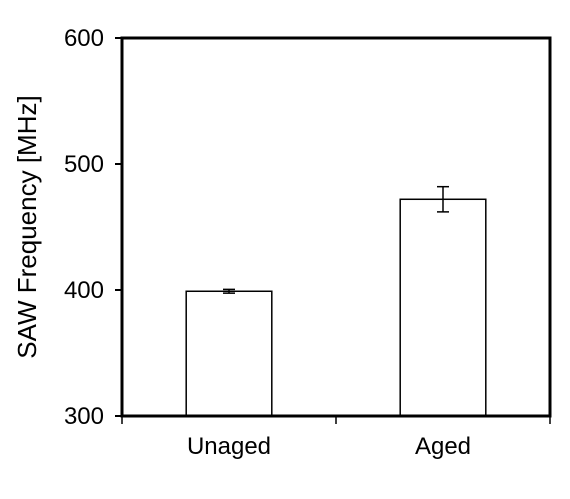 This screenshot has height=499, width=570. Describe the element at coordinates (84, 416) in the screenshot. I see `y-tick-label: 300` at that location.